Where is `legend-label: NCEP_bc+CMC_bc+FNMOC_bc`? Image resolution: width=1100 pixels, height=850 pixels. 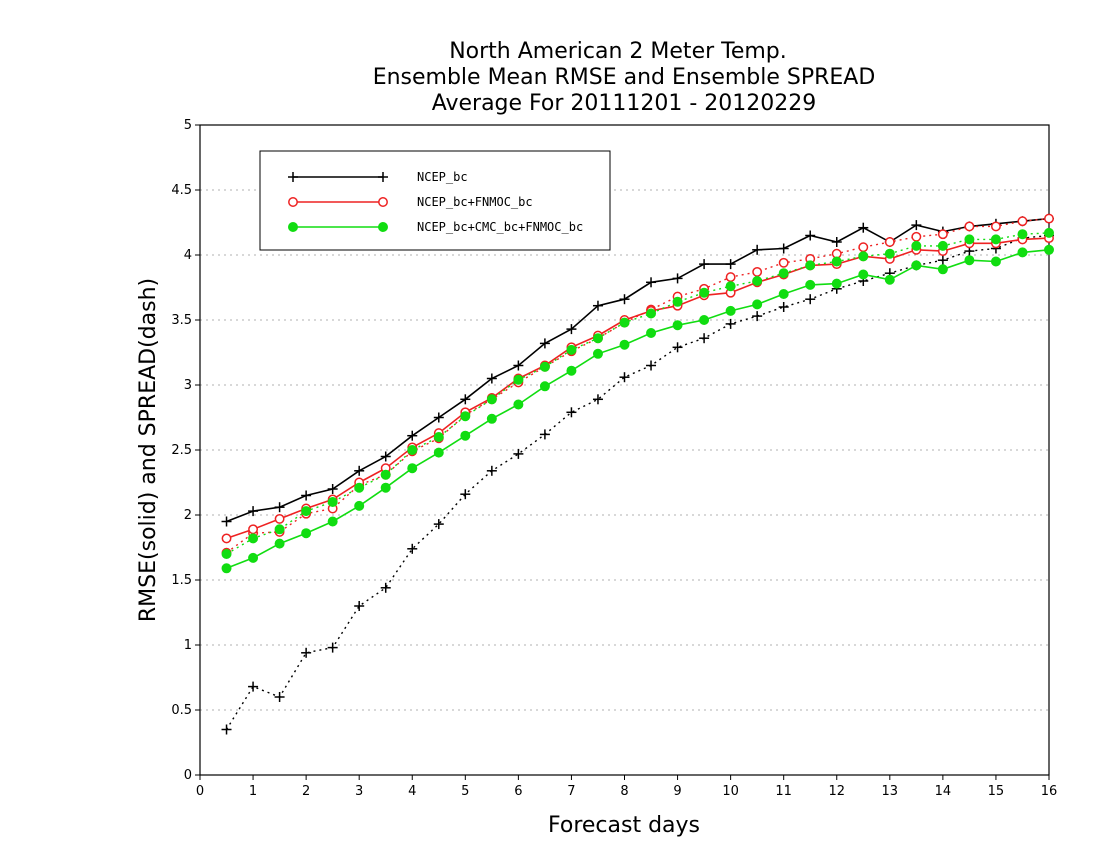
legend-label: NCEP_bc+CMC_bc+FNMOC_bc is located at coordinates (500, 227).